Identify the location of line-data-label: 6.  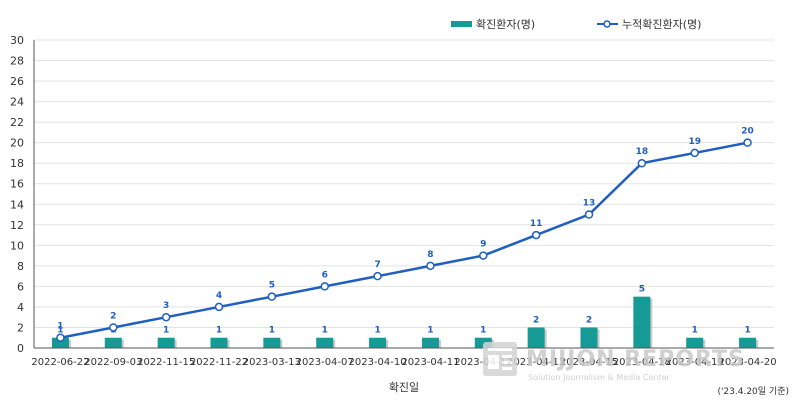
(325, 275).